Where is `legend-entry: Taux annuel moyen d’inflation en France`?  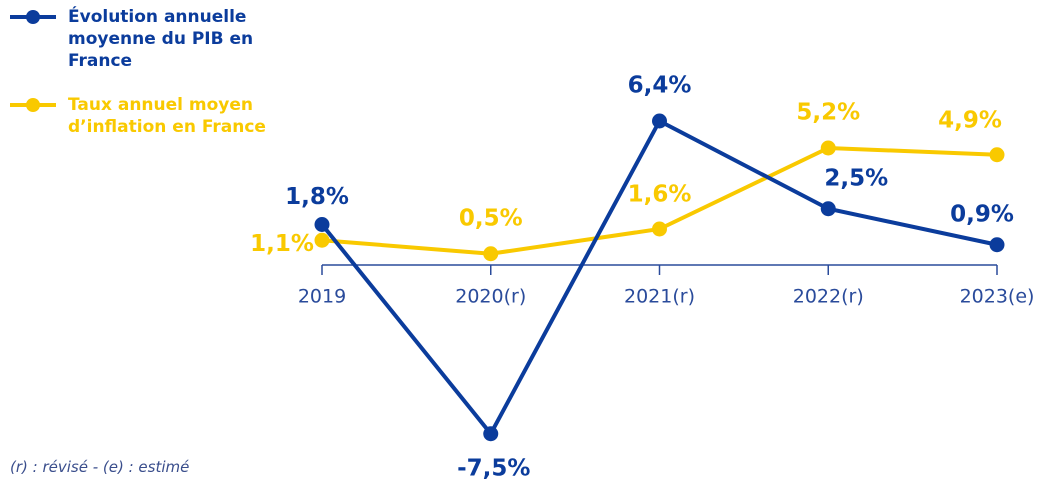
legend-entry: Taux annuel moyen d’inflation en France is located at coordinates (143, 116).